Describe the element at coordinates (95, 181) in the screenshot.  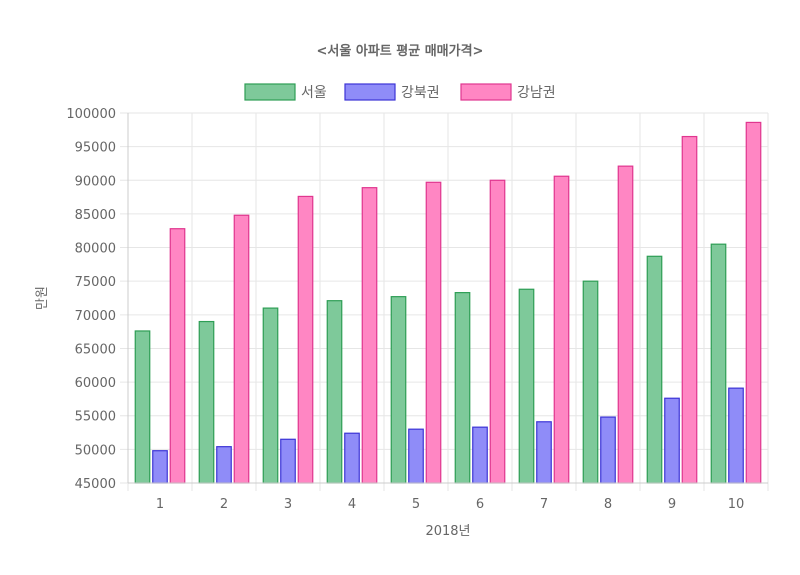
I see `y-tick-label: 90000` at that location.